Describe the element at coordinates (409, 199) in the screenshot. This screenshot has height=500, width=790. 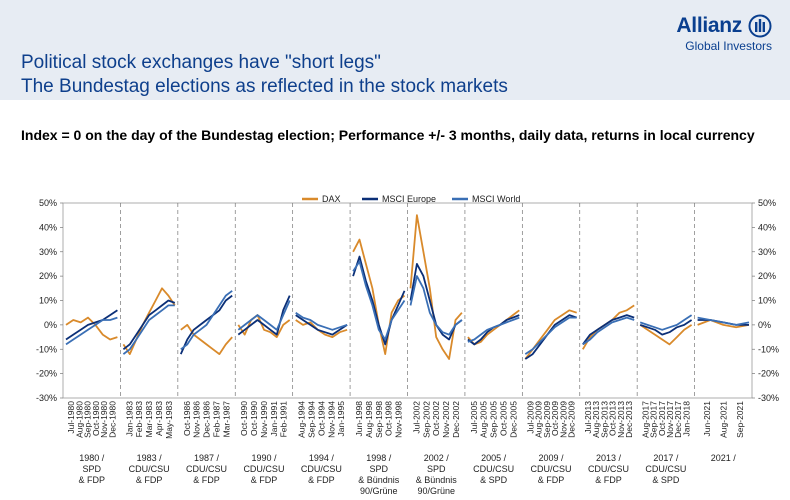
I see `legend-label: MSCI Europe` at that location.